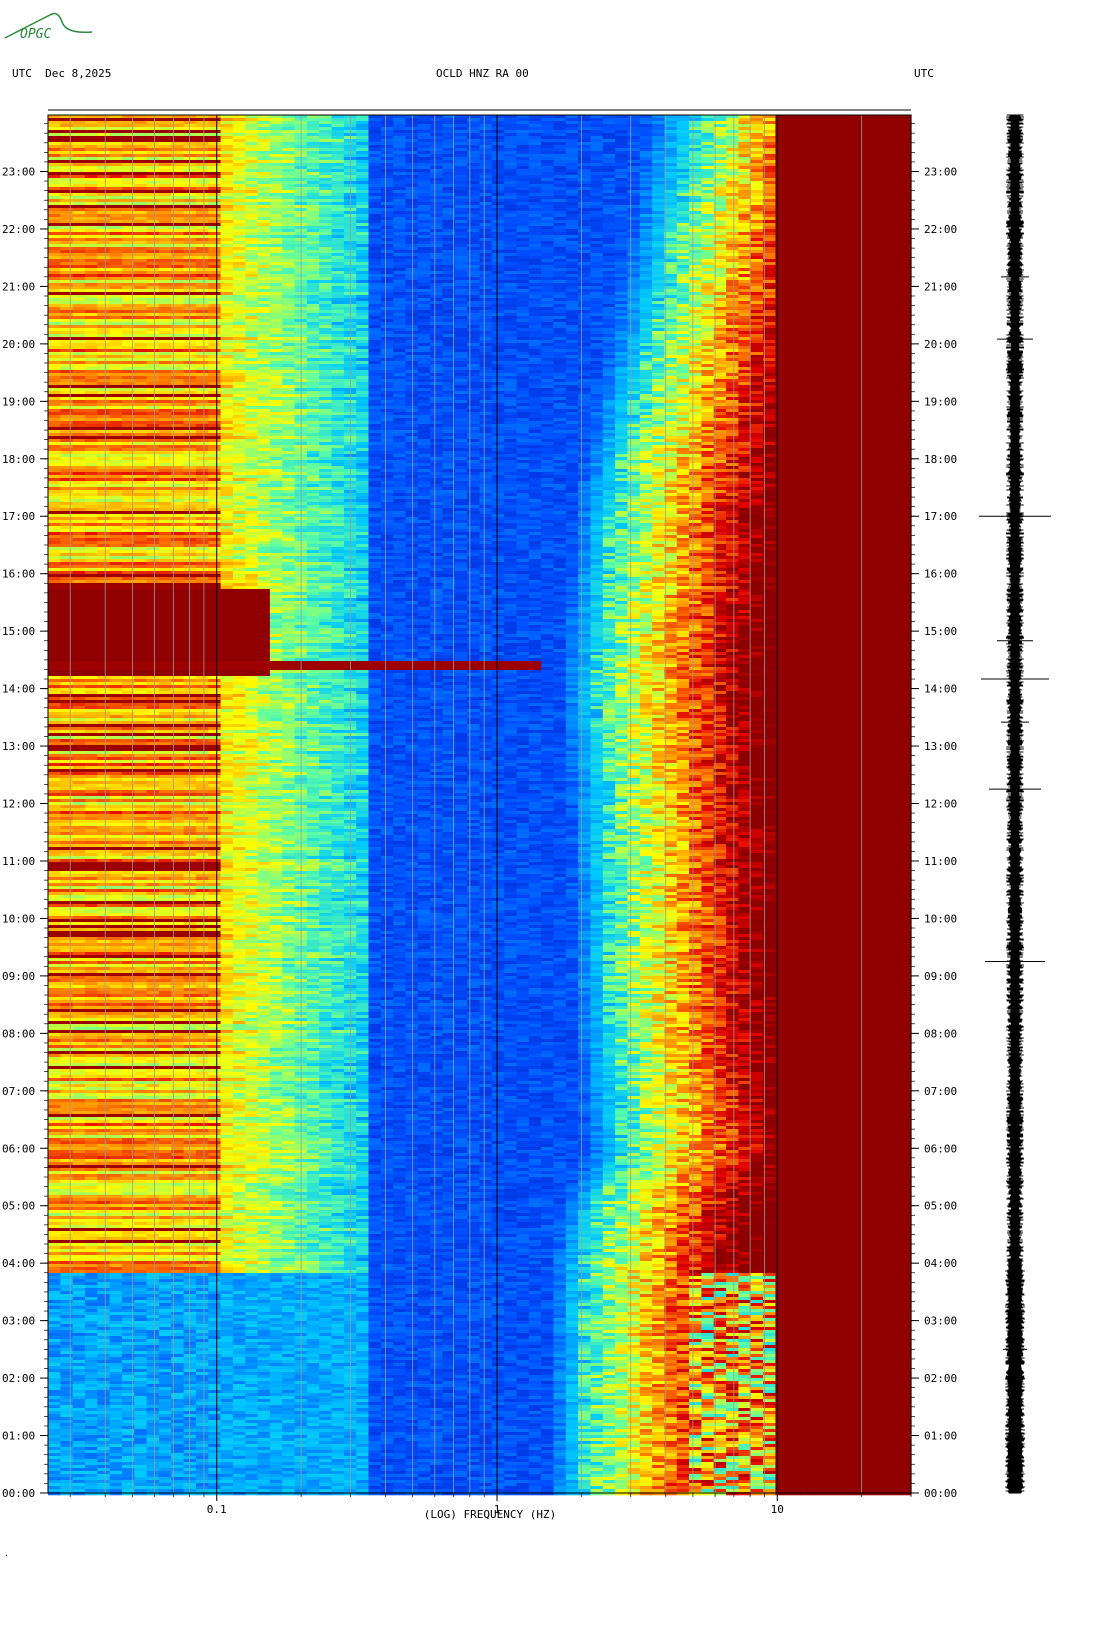 Image resolution: width=1102 pixels, height=1634 pixels. I want to click on y-tick-label-right: 13:00, so click(940, 746).